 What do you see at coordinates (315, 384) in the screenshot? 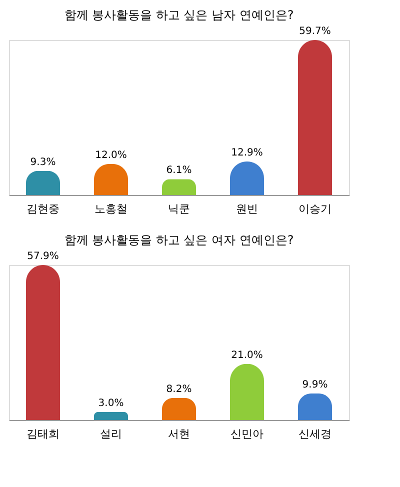
I see `data-label: 9.9%` at bounding box center [315, 384].